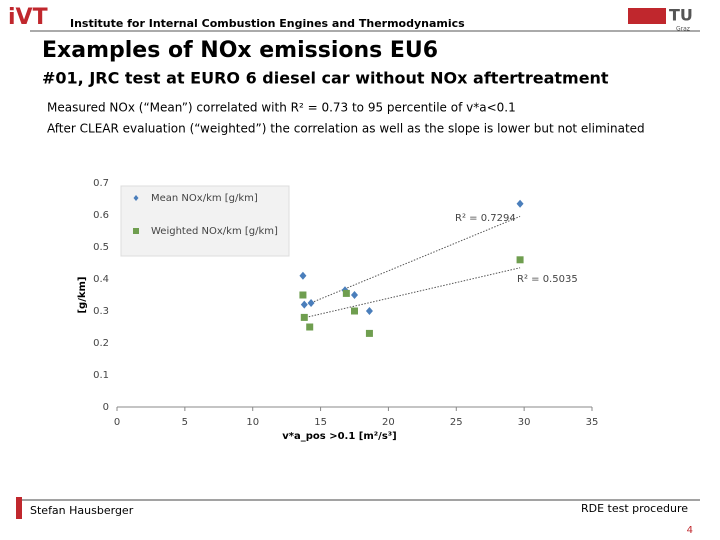 The width and height of the screenshot is (720, 540). What do you see at coordinates (547, 279) in the screenshot?
I see `annotation: R² = 0.5035` at bounding box center [547, 279].